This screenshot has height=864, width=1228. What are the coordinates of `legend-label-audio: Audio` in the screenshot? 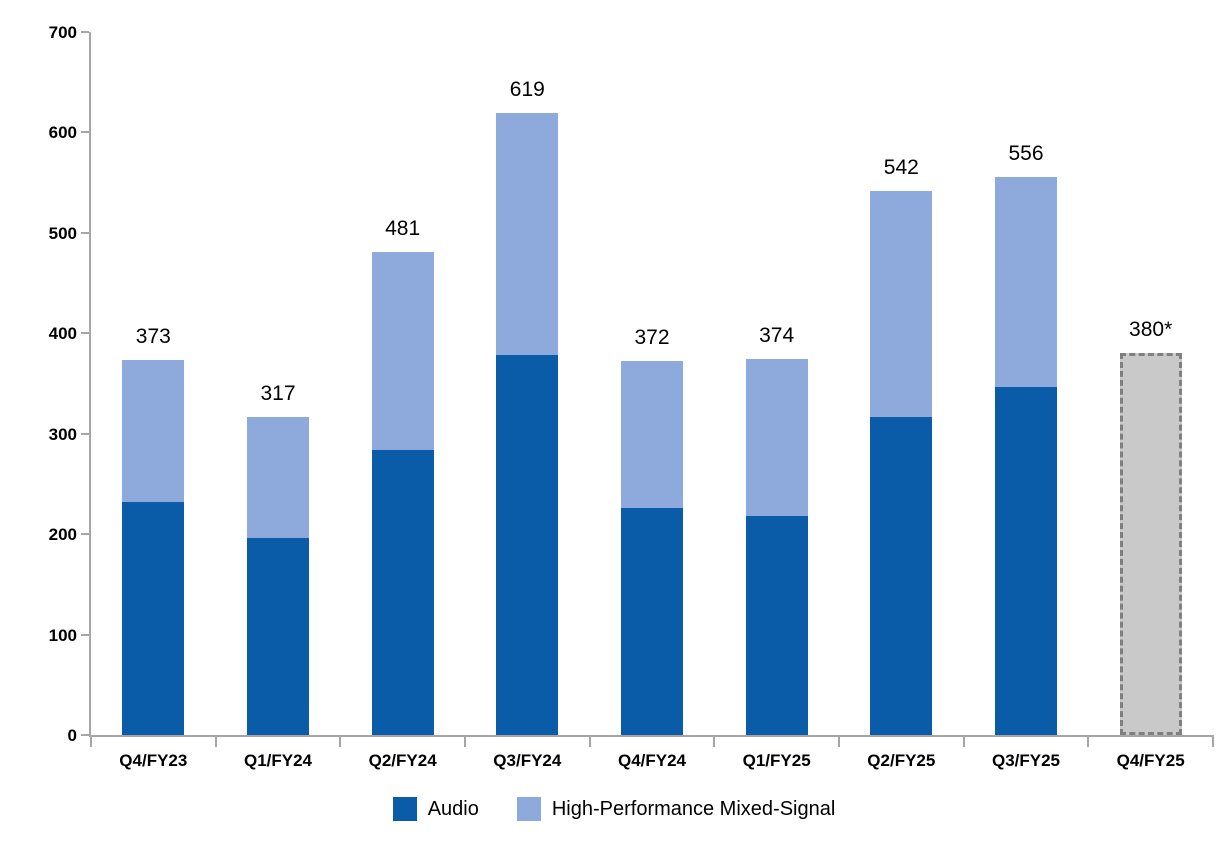 It's located at (453, 809).